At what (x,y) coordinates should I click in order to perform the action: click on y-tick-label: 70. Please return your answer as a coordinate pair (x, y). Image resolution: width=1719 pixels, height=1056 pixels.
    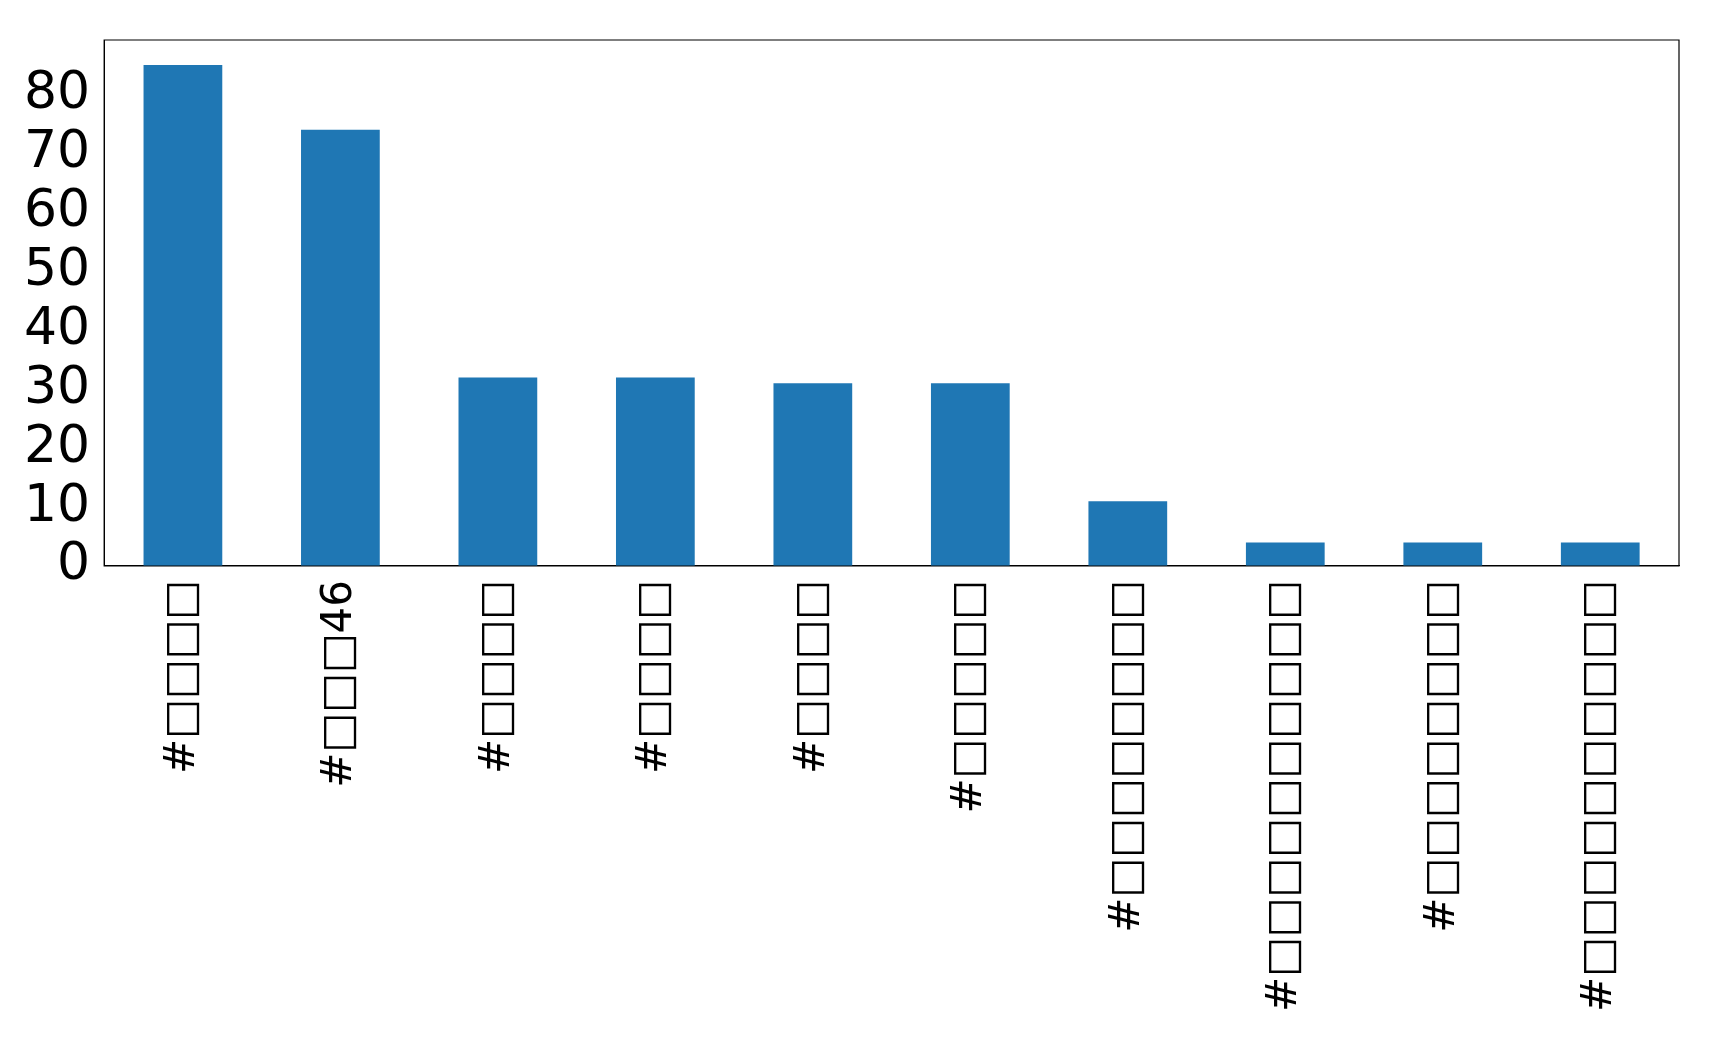
    Looking at the image, I should click on (57, 148).